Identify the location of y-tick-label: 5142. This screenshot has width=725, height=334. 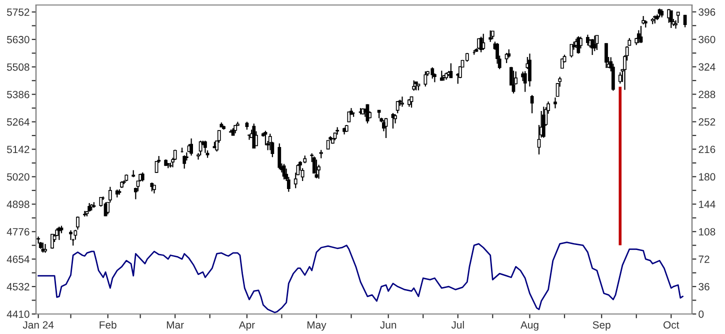
(18, 150).